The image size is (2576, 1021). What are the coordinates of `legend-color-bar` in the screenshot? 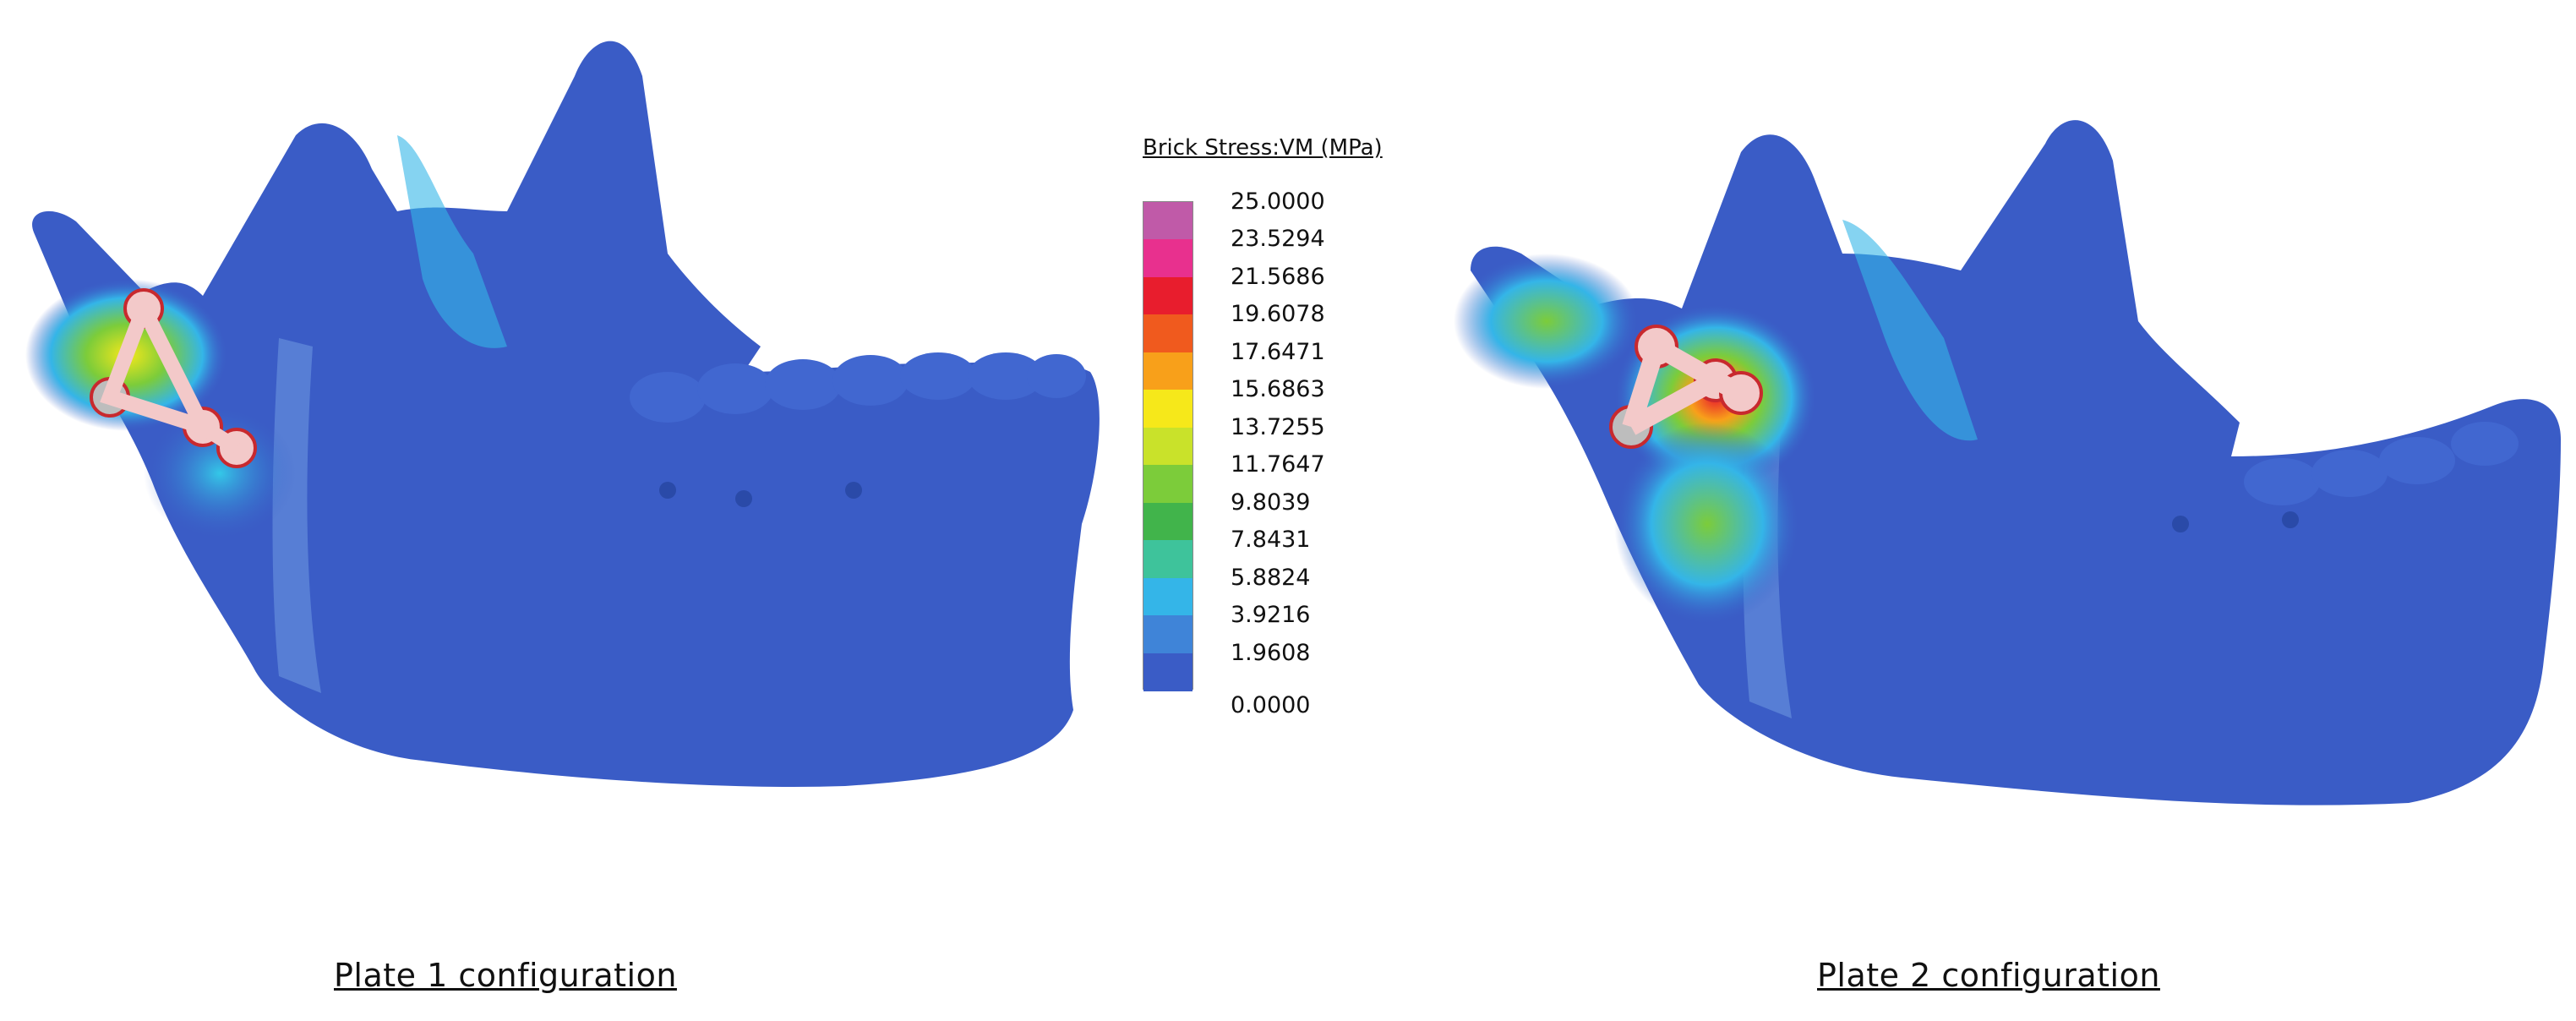 It's located at (1168, 446).